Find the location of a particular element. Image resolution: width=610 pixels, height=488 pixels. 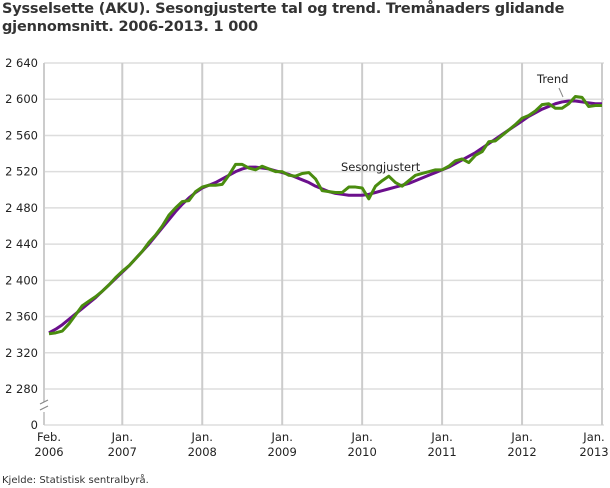

y-tick-label: 2 440 is located at coordinates (21, 244).